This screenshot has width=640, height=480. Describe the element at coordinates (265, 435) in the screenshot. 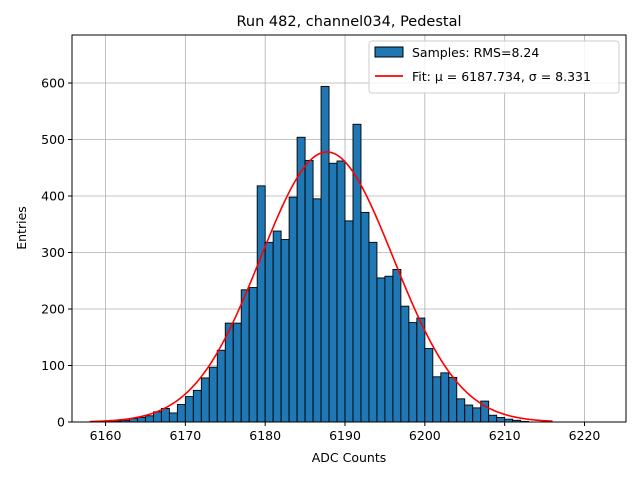

I see `x-tick-label: 6180` at that location.